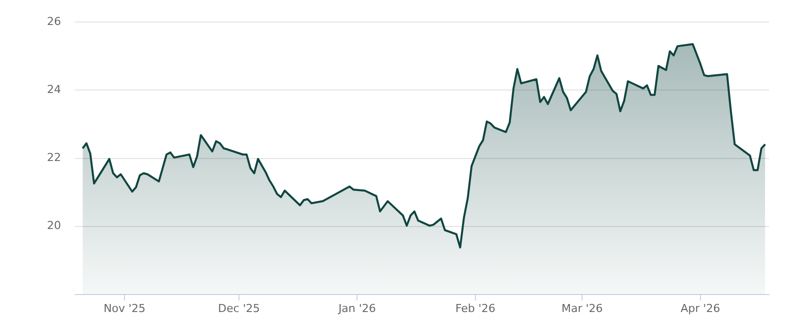 This screenshot has height=324, width=800. Describe the element at coordinates (54, 157) in the screenshot. I see `y-tick-label: 22` at that location.